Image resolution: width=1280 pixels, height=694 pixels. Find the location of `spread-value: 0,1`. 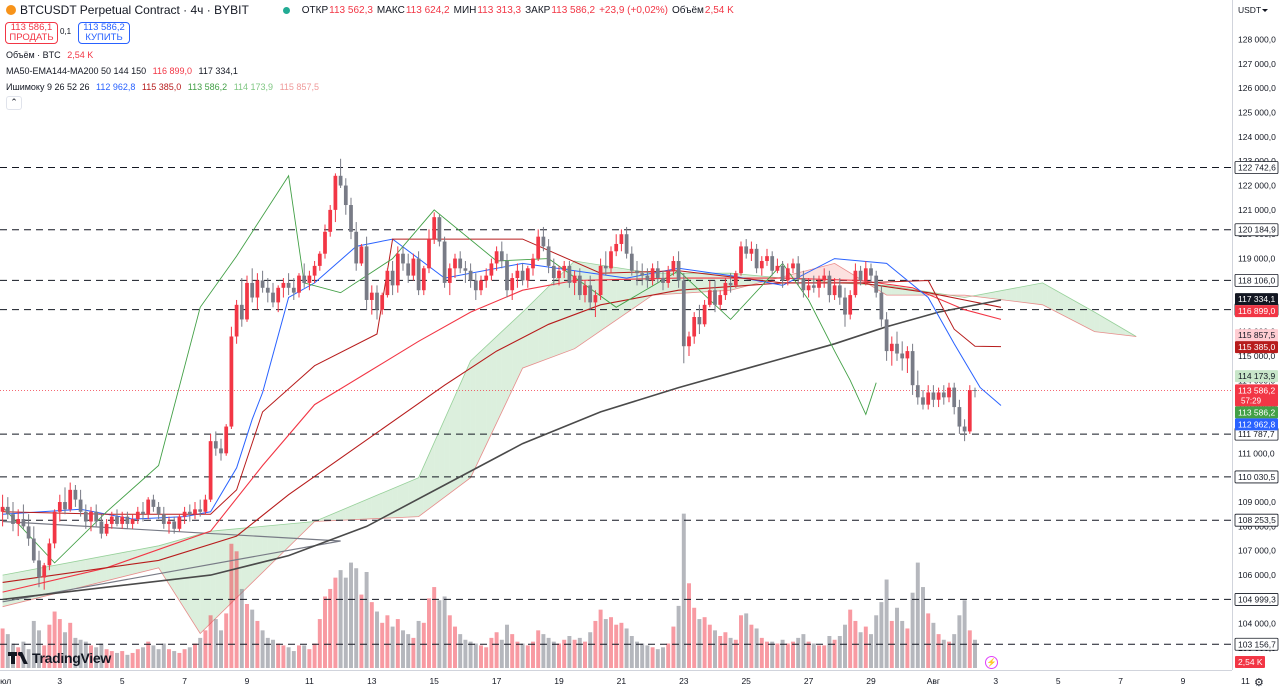

spread-value: 0,1 is located at coordinates (66, 31).